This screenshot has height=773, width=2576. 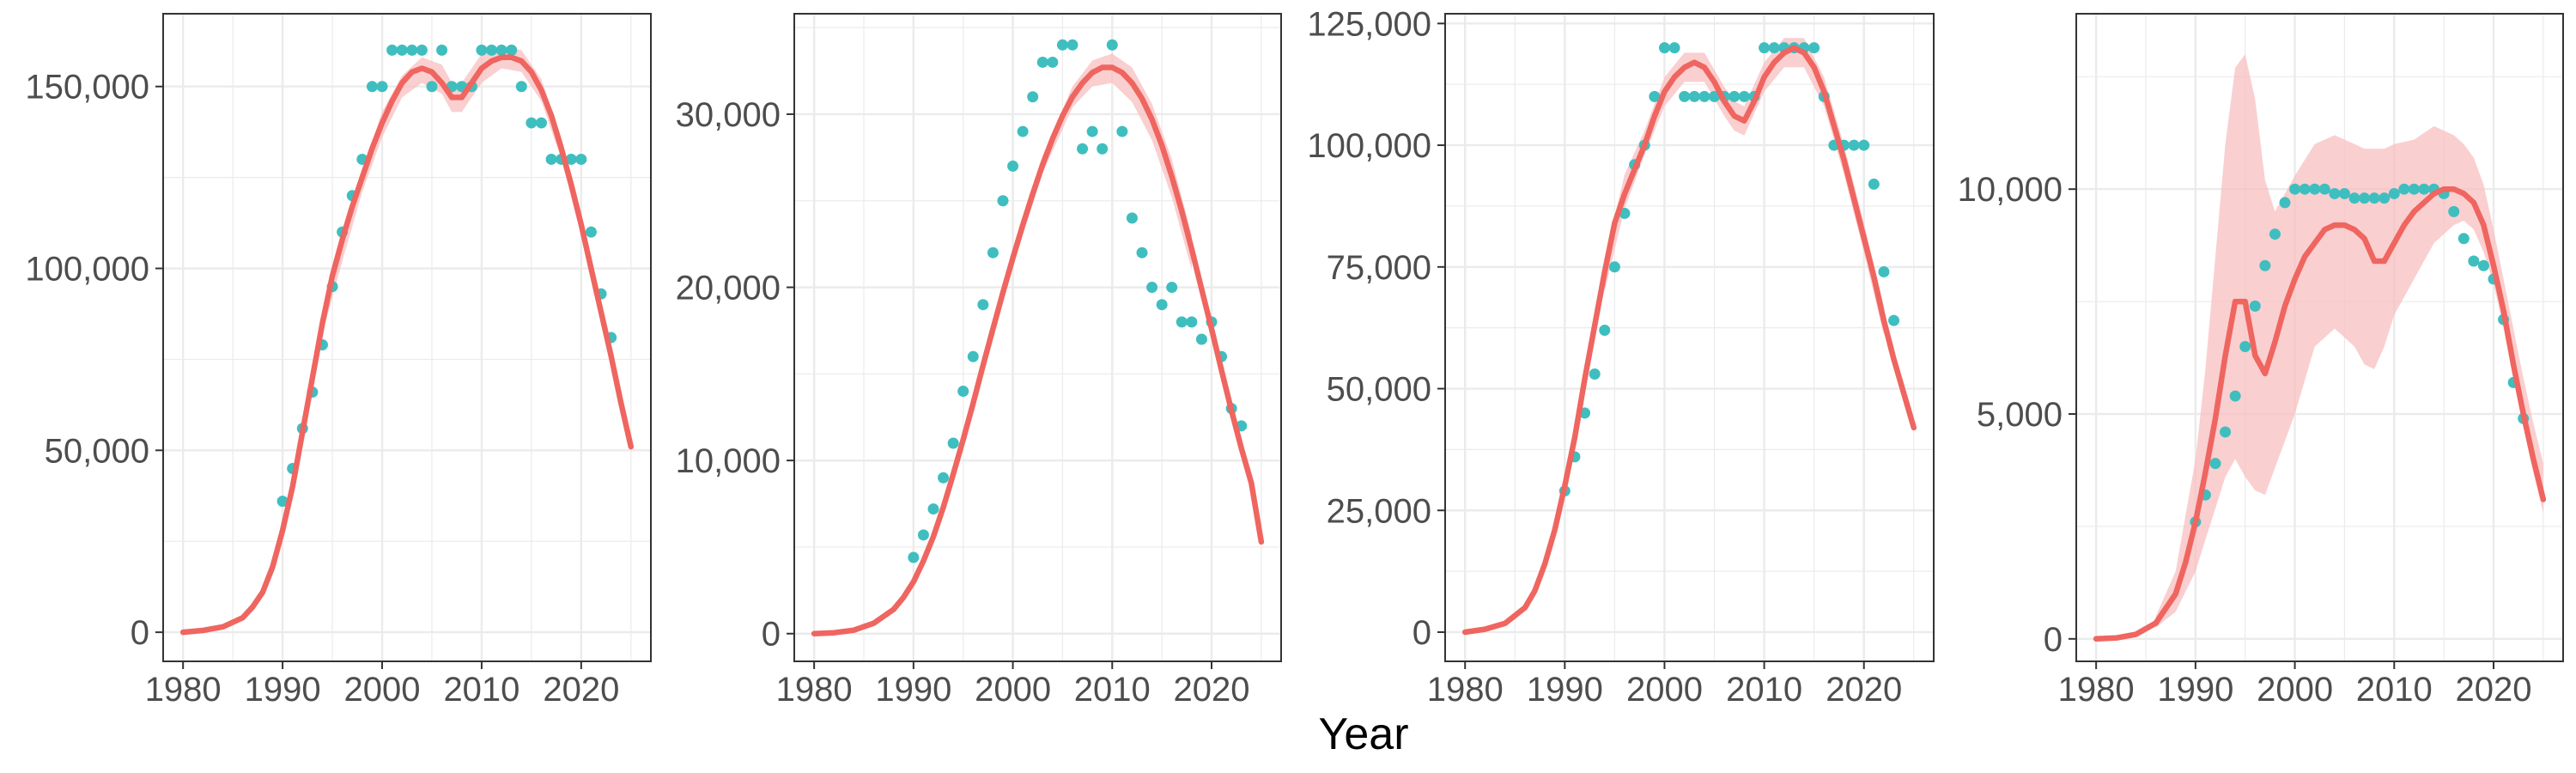 What do you see at coordinates (1379, 268) in the screenshot?
I see `y-tick-label: 75,000` at bounding box center [1379, 268].